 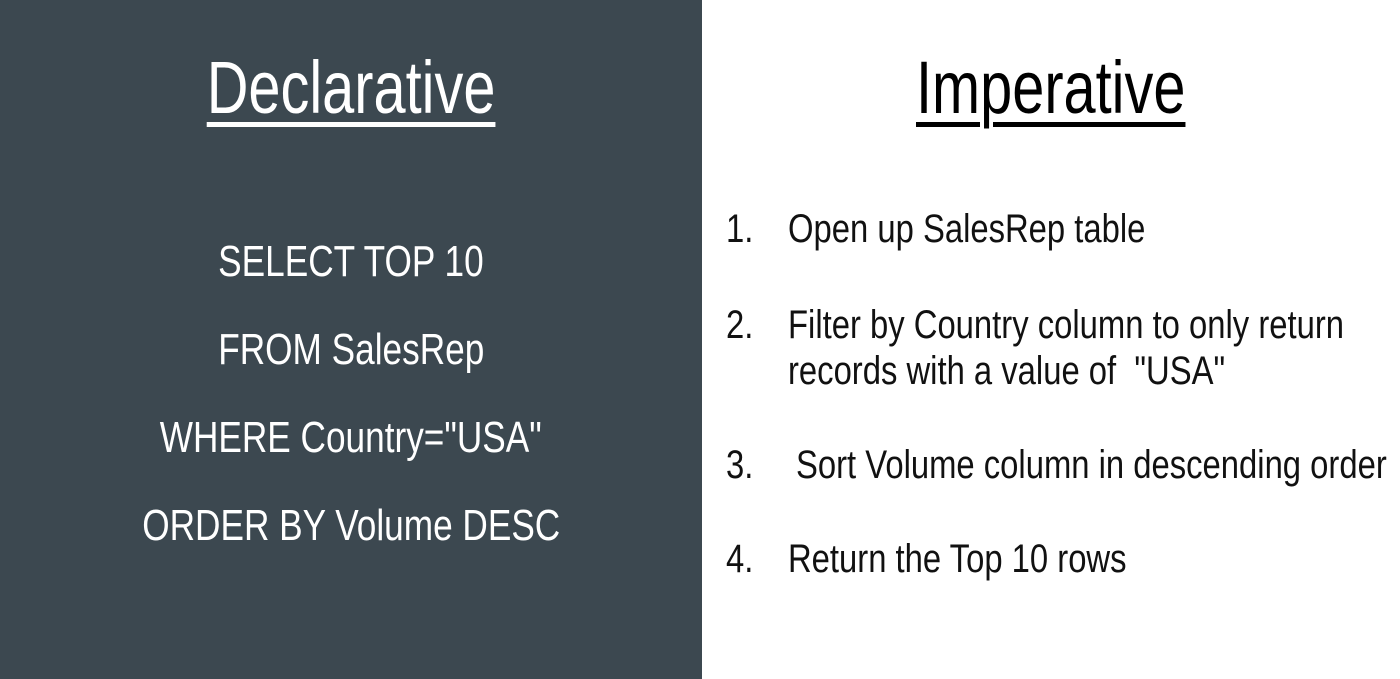 What do you see at coordinates (740, 229) in the screenshot?
I see `step-number: 1.` at bounding box center [740, 229].